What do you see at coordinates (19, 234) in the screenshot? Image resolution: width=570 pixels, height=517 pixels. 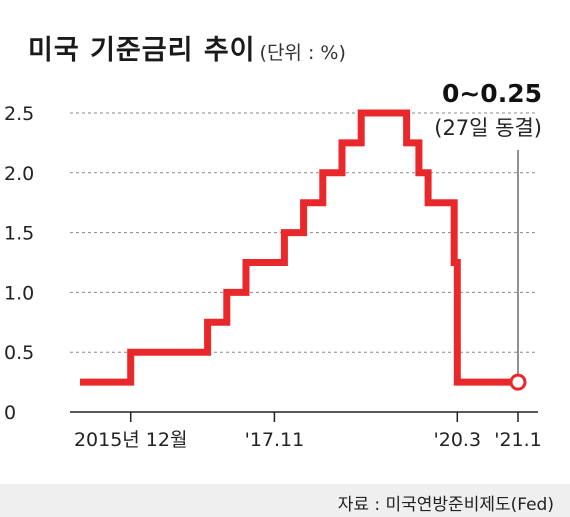 I see `y-tick-label: 1.5` at bounding box center [19, 234].